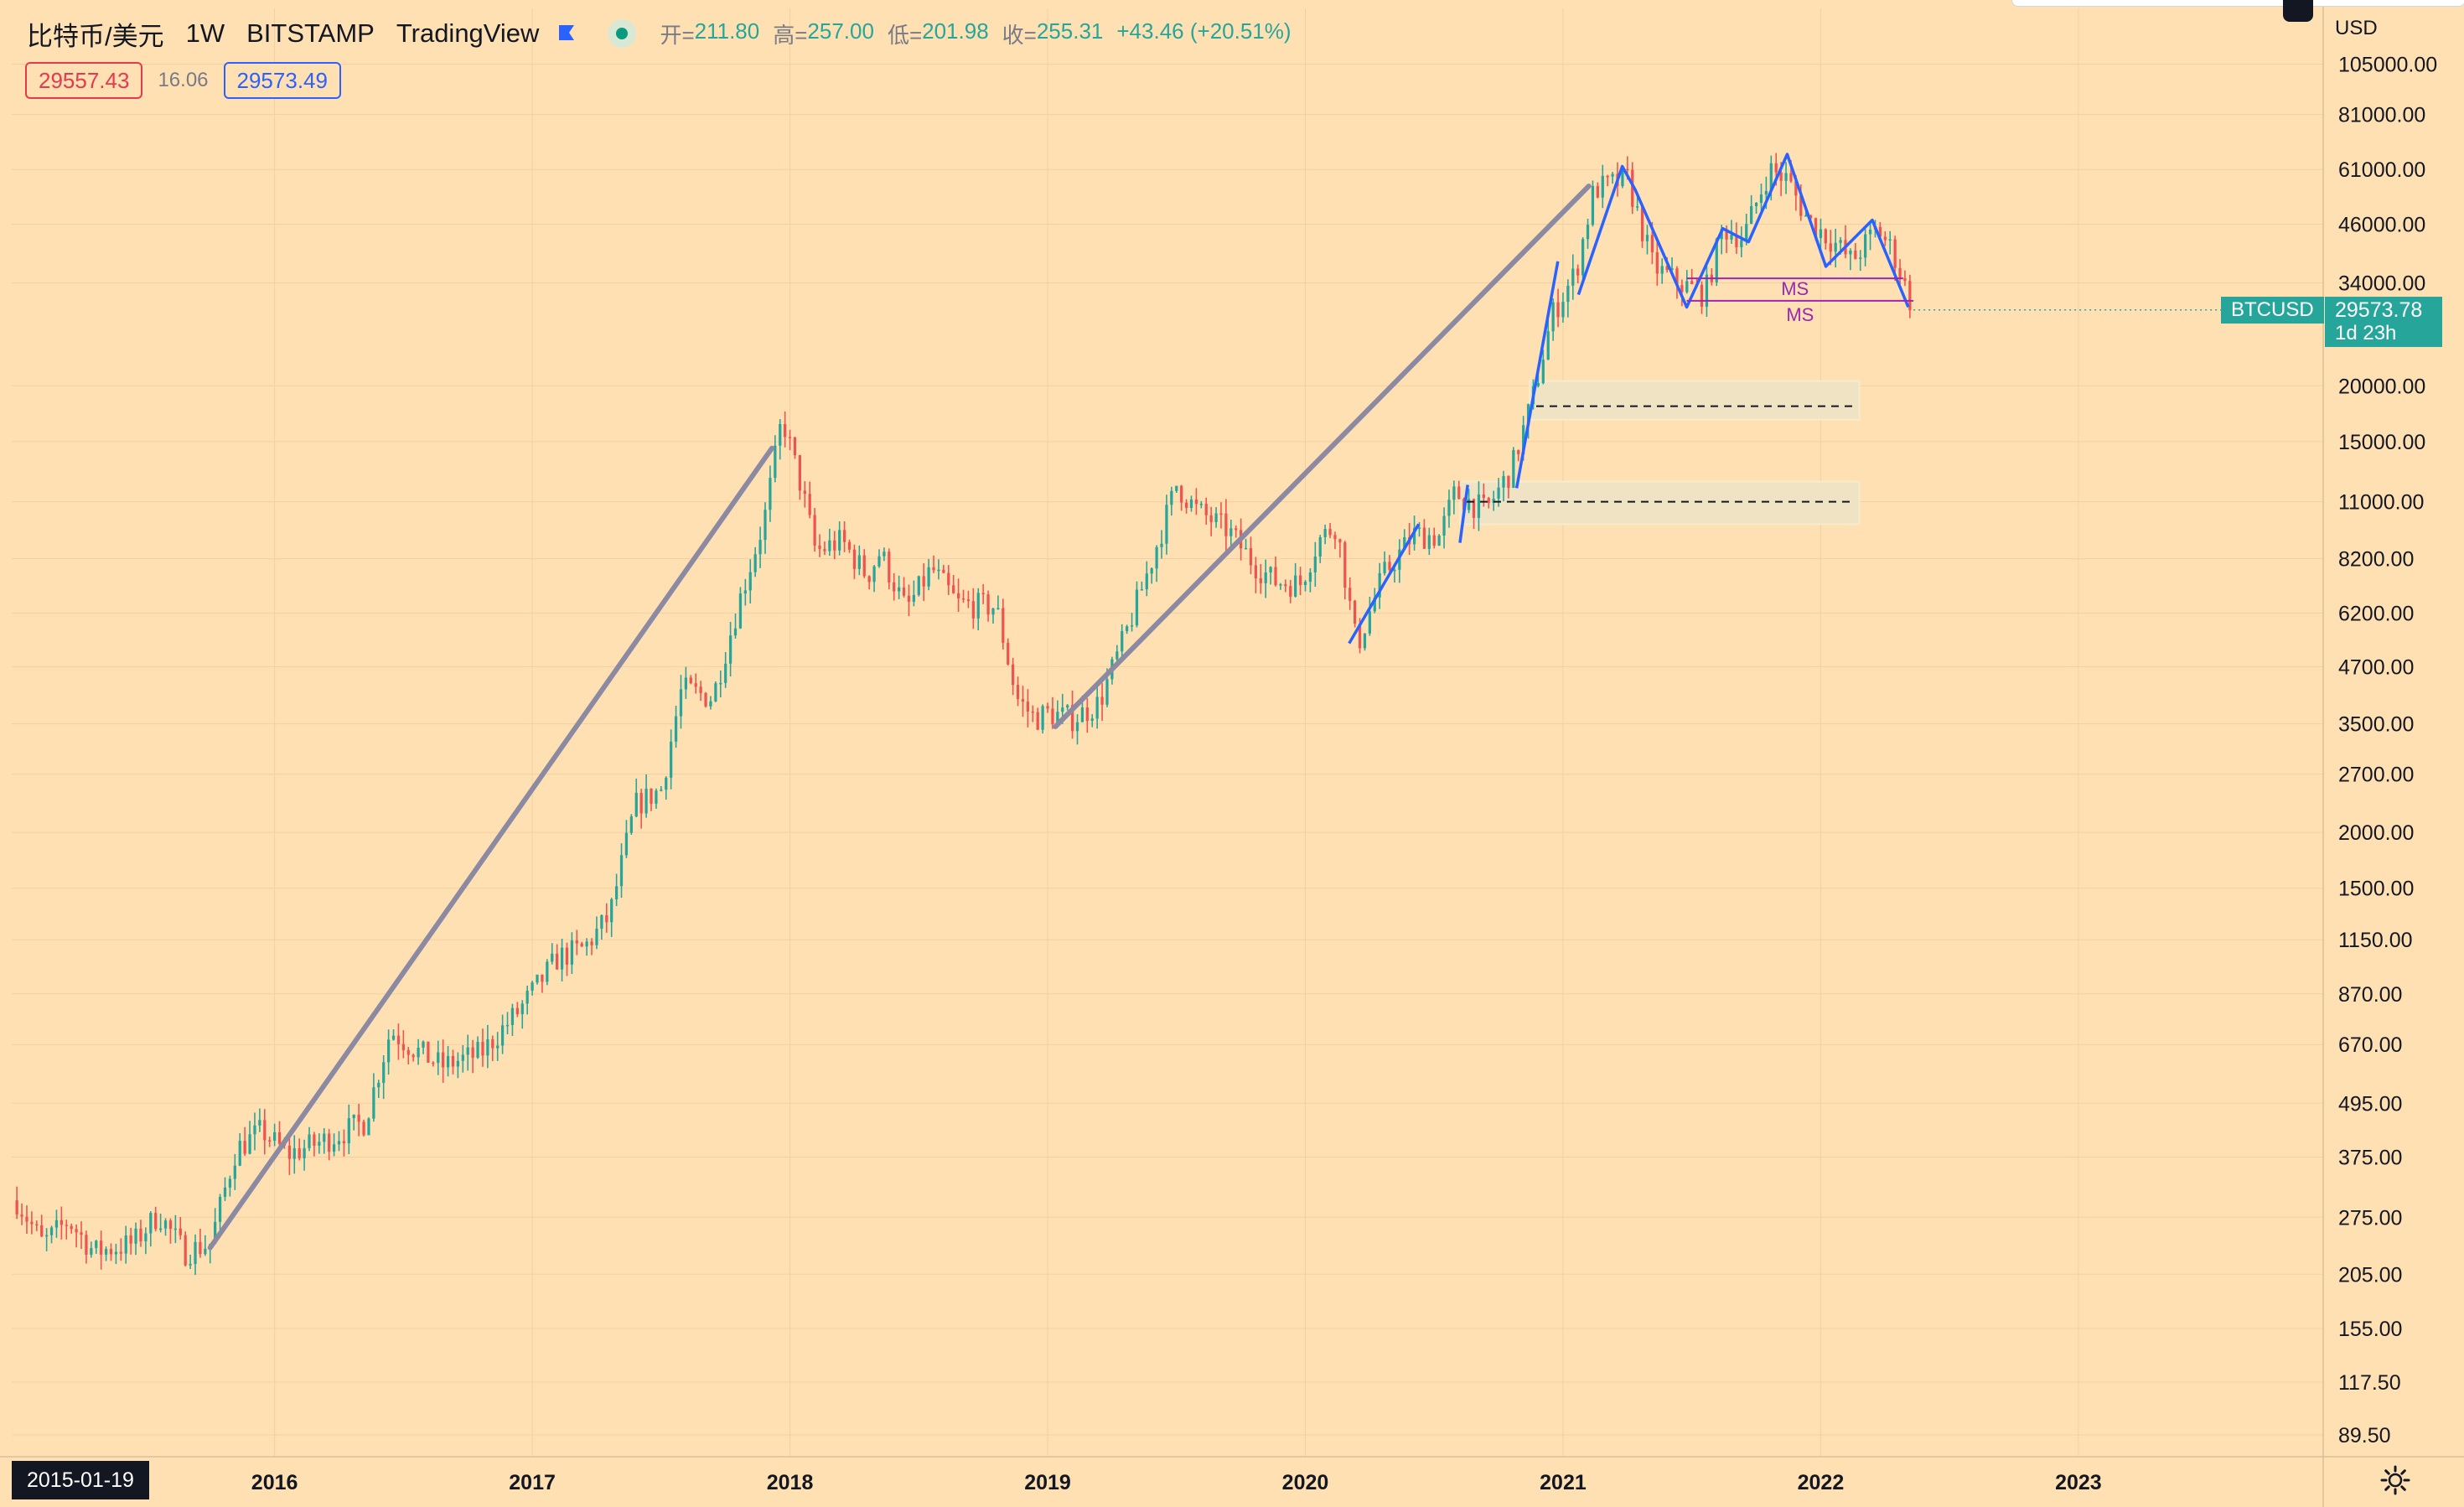  What do you see at coordinates (566, 33) in the screenshot?
I see `flag-icon` at bounding box center [566, 33].